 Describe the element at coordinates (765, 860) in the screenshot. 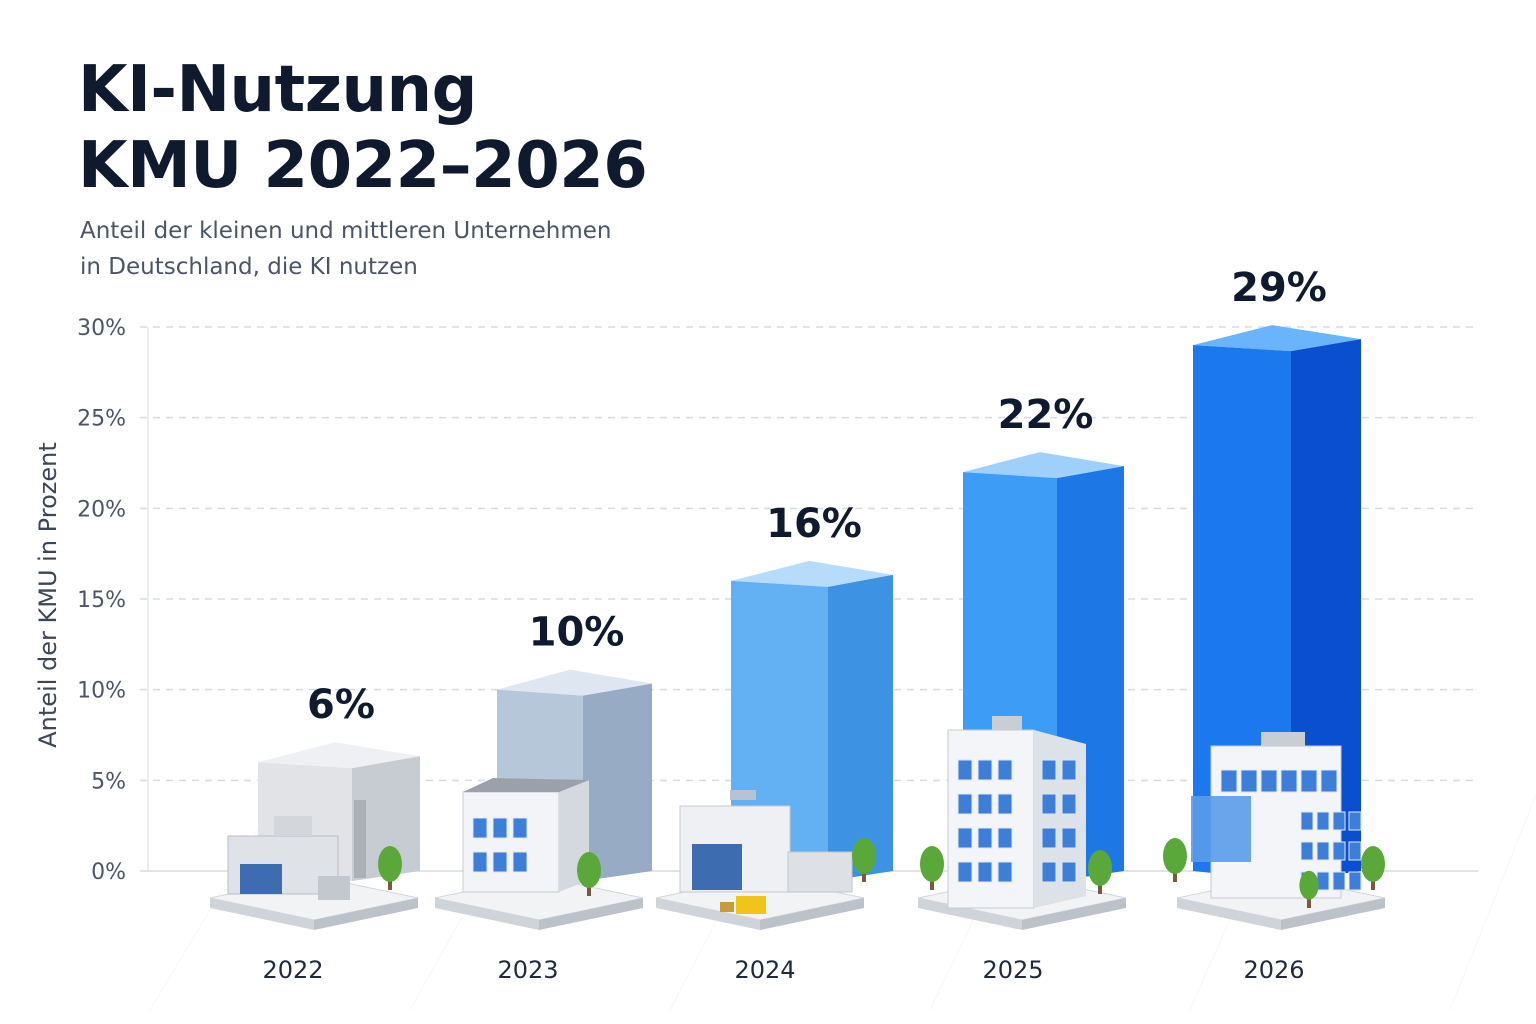

I see `warehouse-icon` at that location.